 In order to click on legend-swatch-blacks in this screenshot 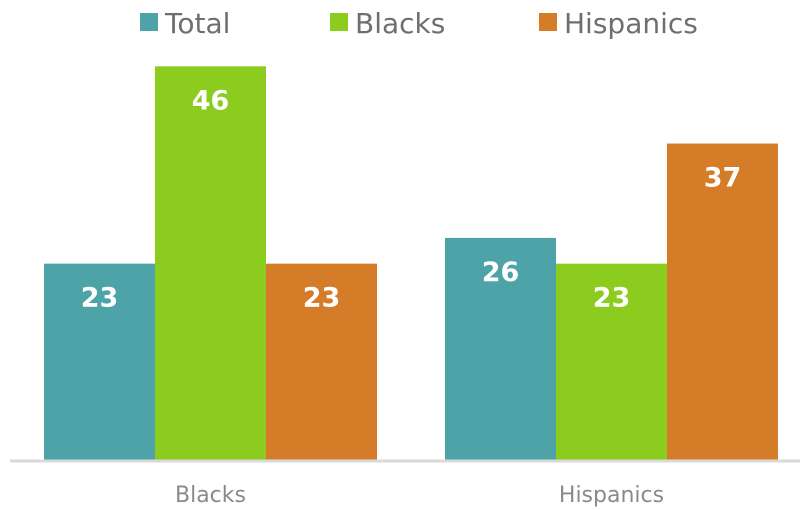, I will do `click(339, 22)`.